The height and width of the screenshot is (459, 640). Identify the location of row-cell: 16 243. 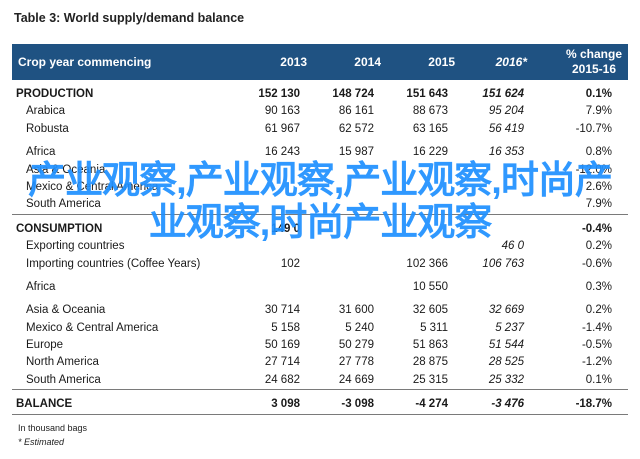
(282, 152).